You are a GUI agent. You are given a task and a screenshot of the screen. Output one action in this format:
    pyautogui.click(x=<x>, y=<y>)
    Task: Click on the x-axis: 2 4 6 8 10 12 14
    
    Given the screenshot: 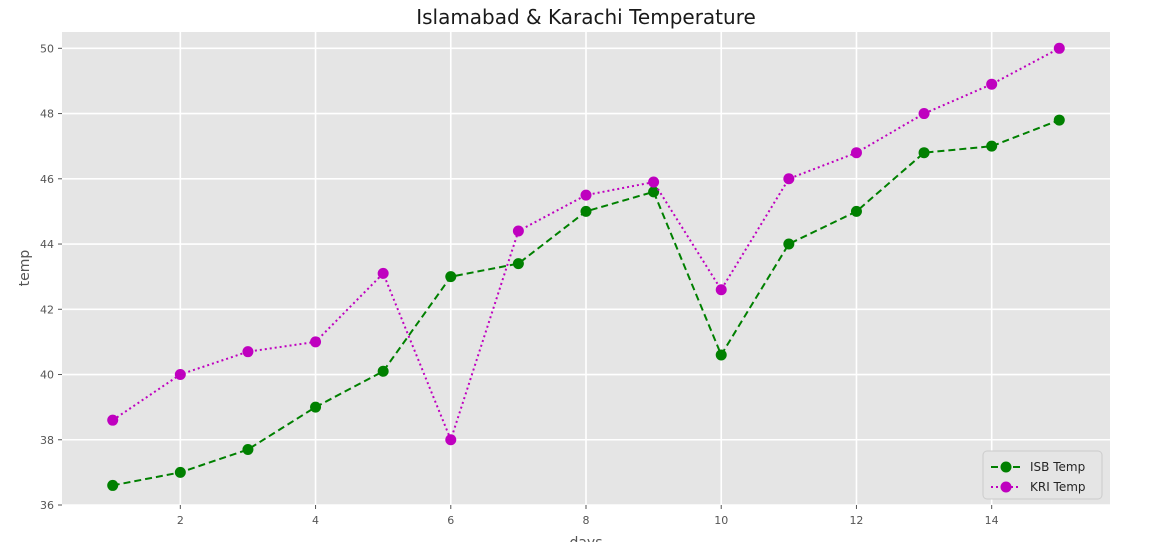 What is the action you would take?
    pyautogui.click(x=588, y=516)
    